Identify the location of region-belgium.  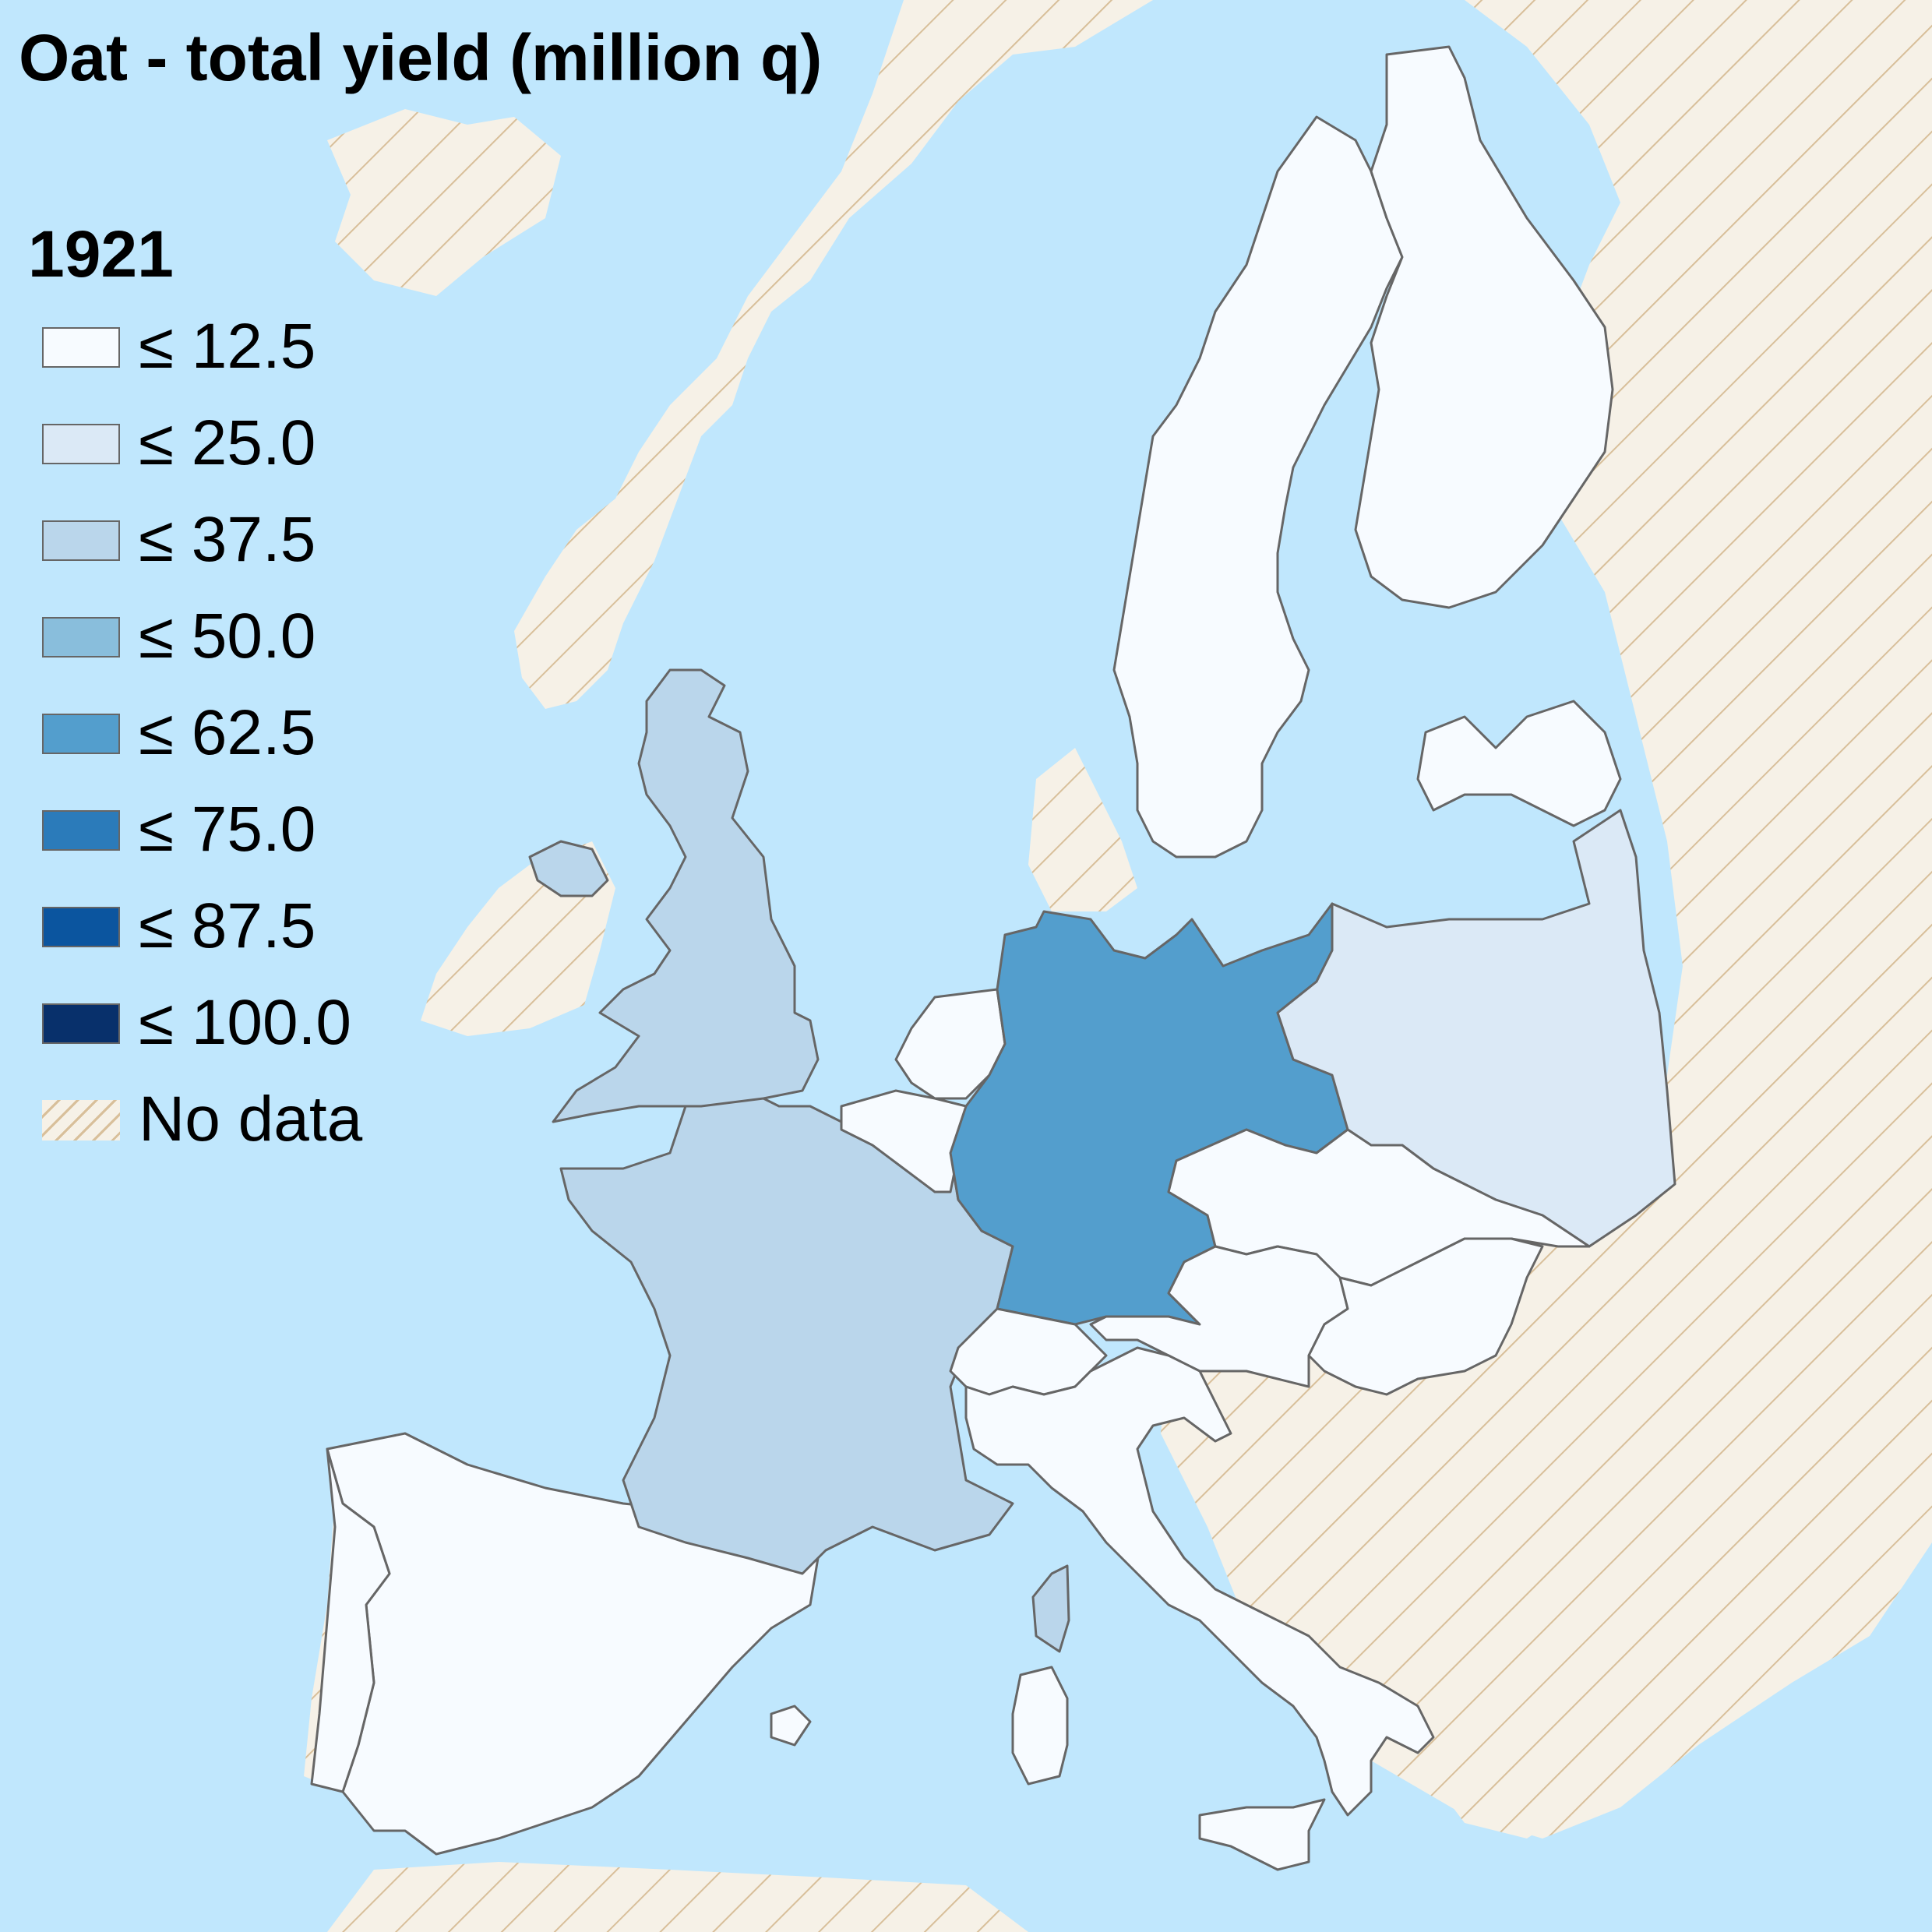
(904, 1141).